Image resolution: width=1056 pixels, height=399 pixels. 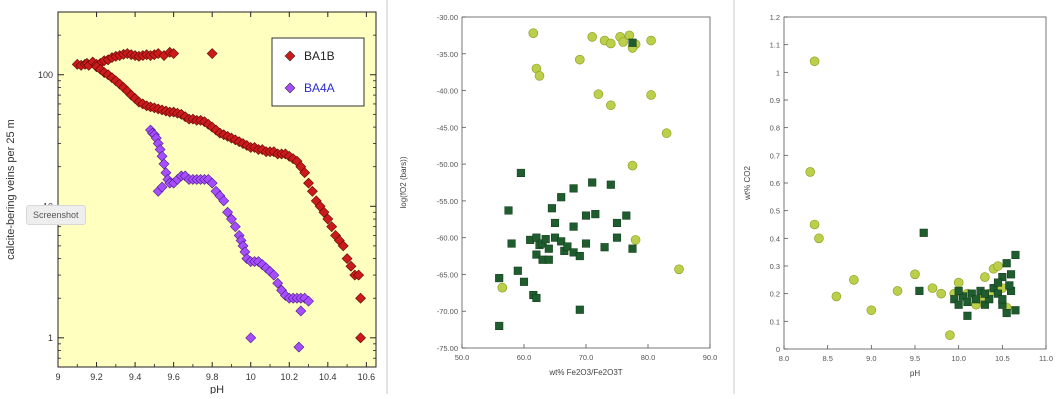 What do you see at coordinates (775, 100) in the screenshot?
I see `y-tick-label: 0.9` at bounding box center [775, 100].